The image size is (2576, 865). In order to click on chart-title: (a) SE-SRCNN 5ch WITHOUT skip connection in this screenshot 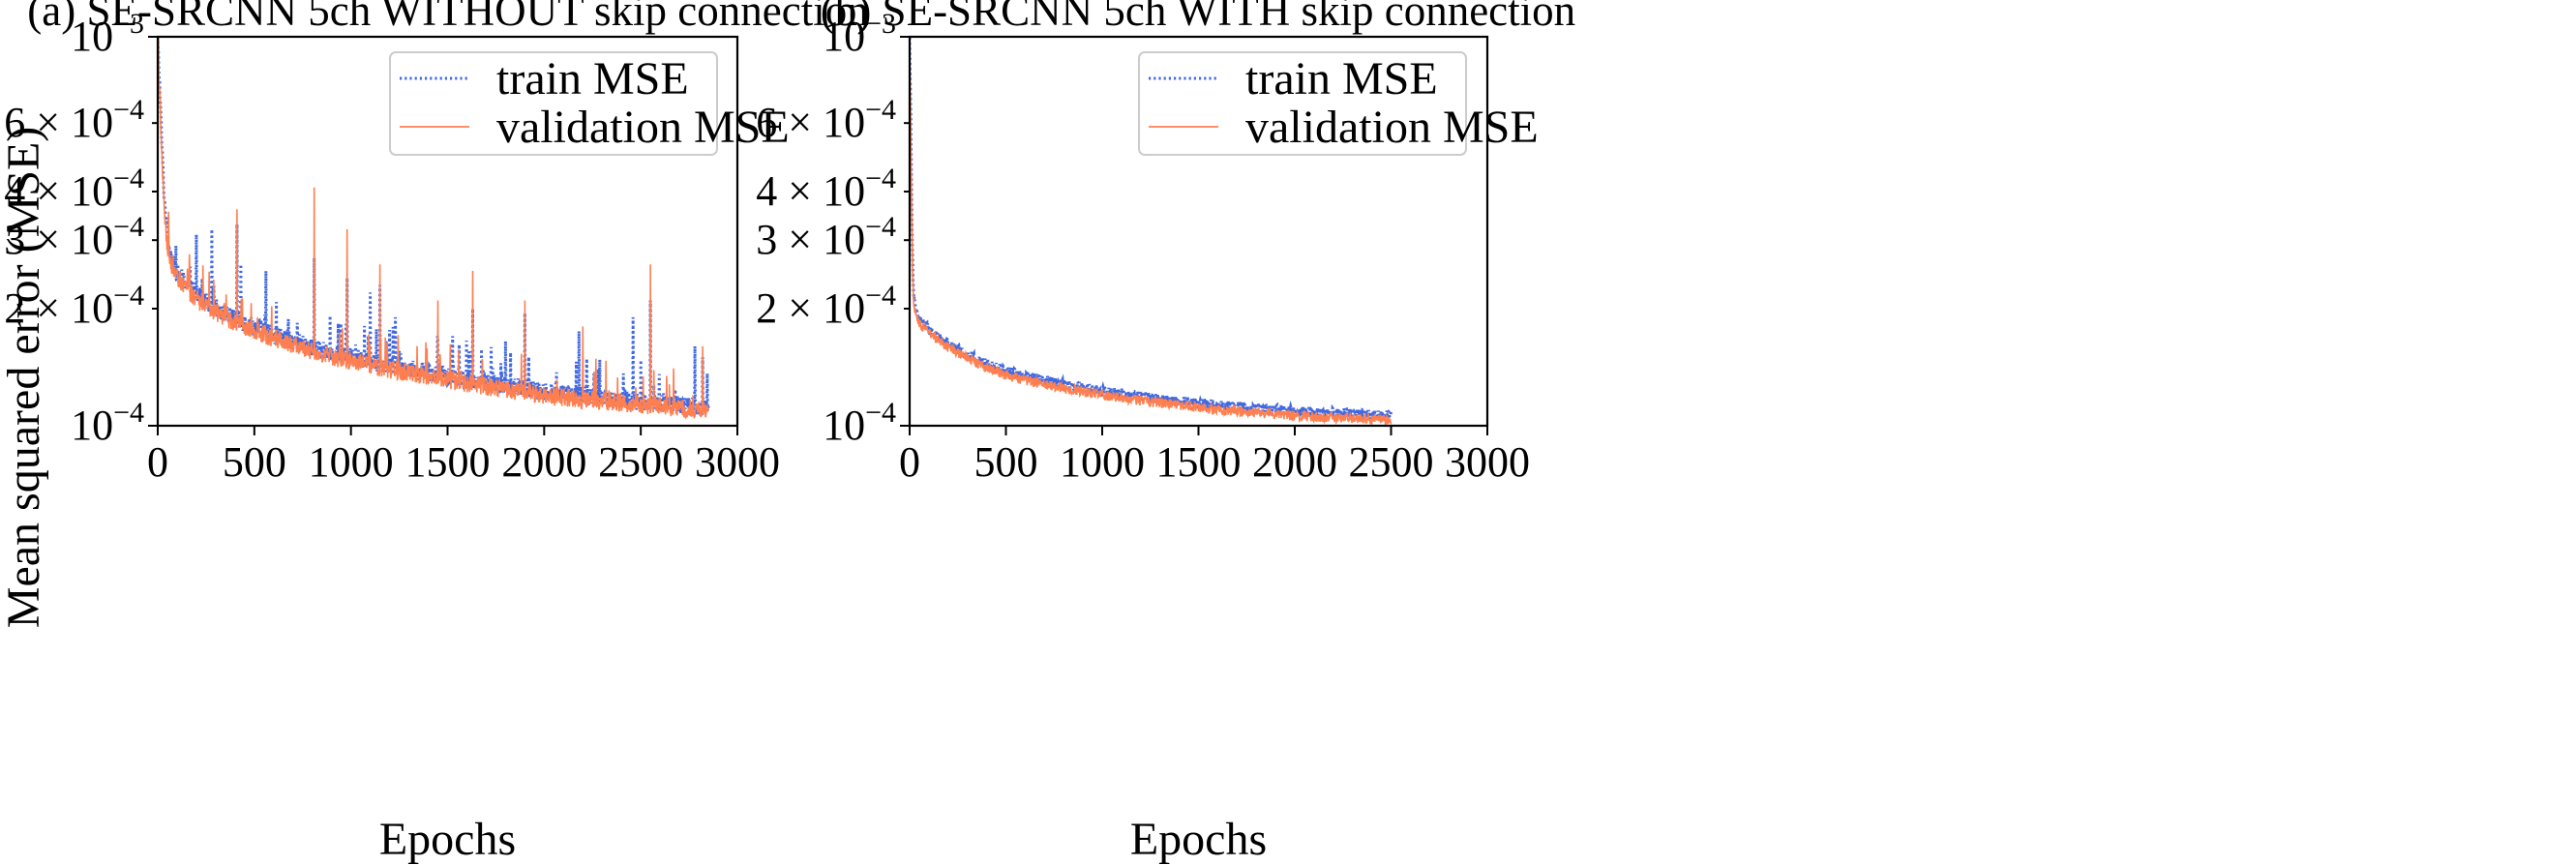, I will do `click(447, 17)`.